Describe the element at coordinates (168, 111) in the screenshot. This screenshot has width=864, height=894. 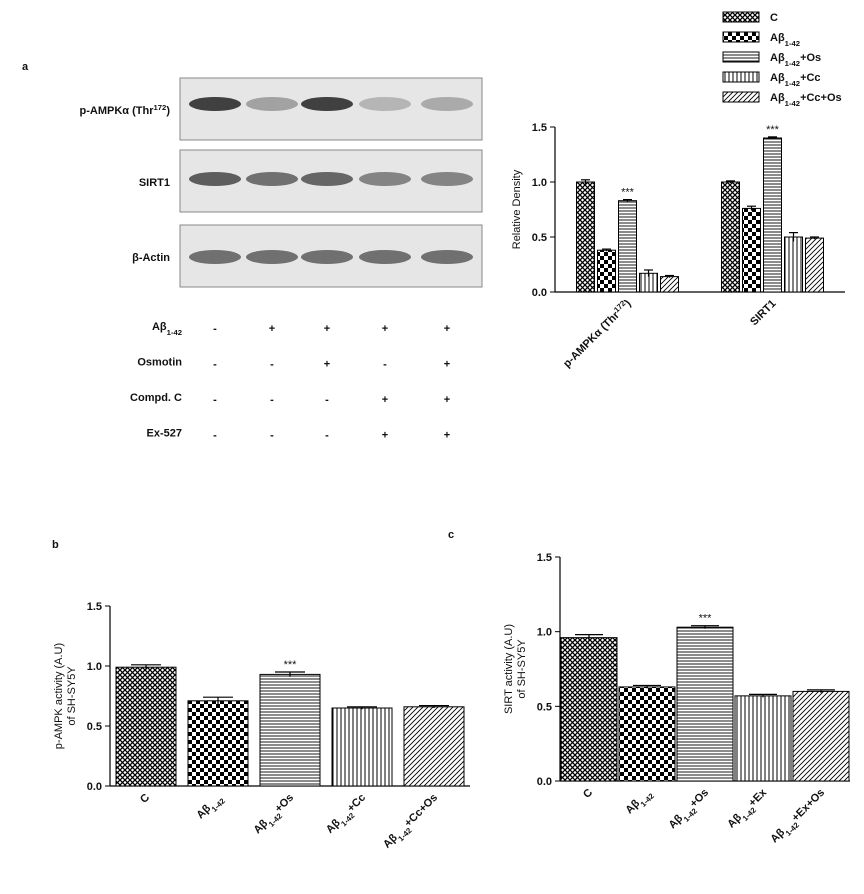
I see `text-part: )` at that location.